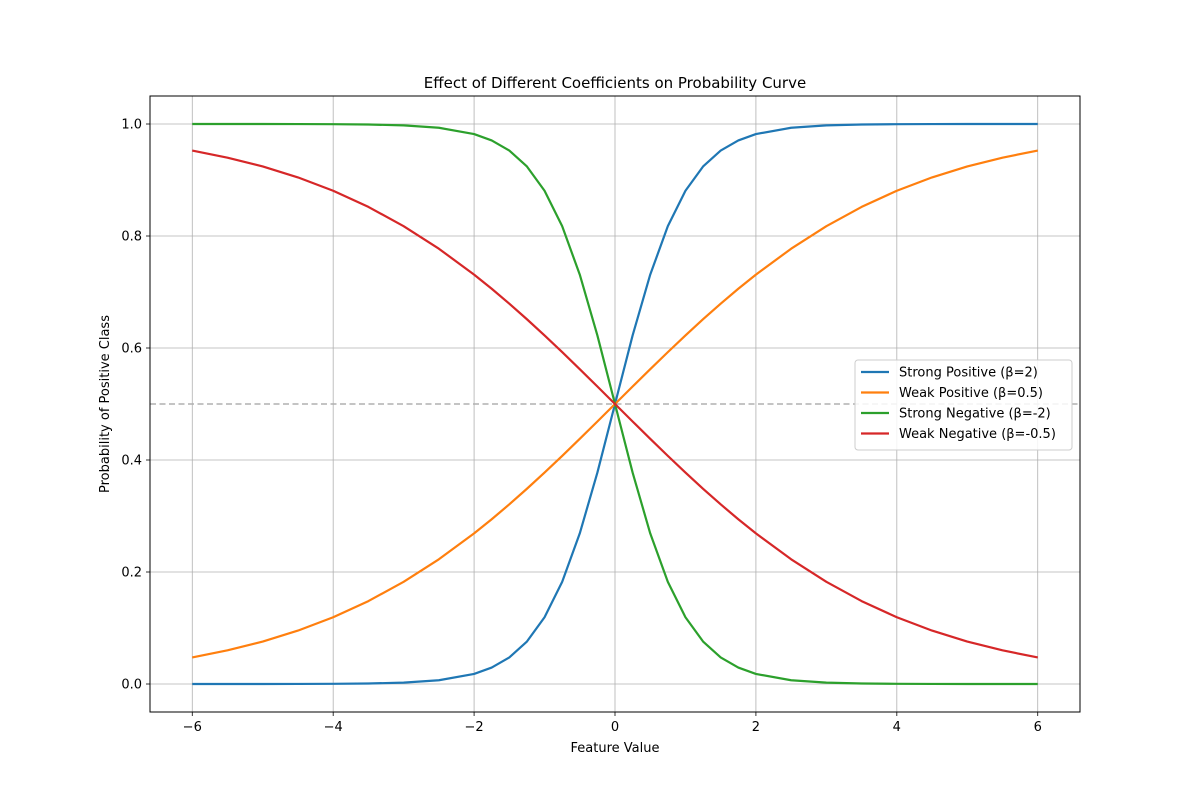  What do you see at coordinates (615, 727) in the screenshot?
I see `x-tick-label: 0` at bounding box center [615, 727].